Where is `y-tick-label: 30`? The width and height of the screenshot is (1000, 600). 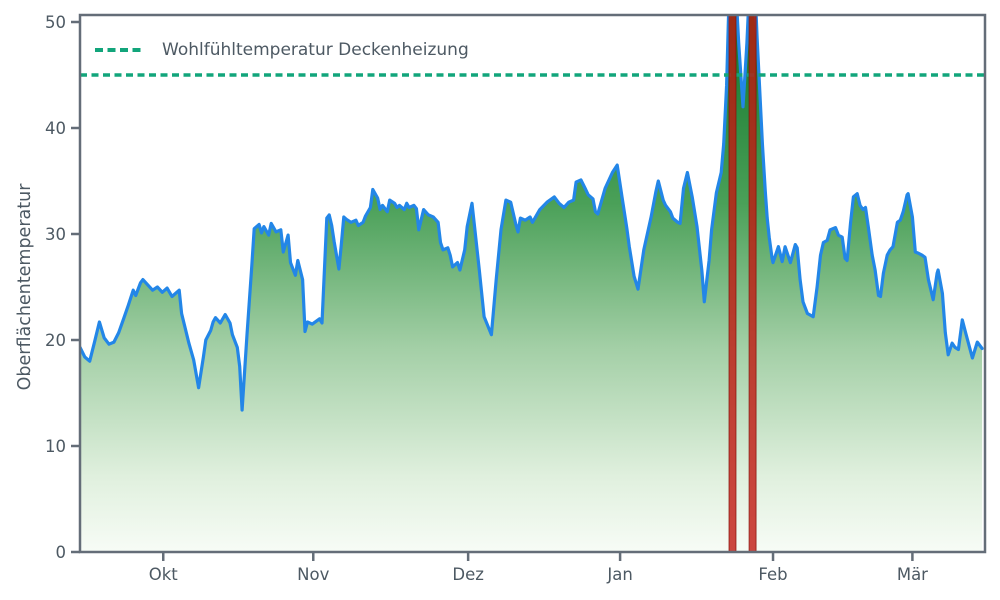 y-tick-label: 30 is located at coordinates (55, 234).